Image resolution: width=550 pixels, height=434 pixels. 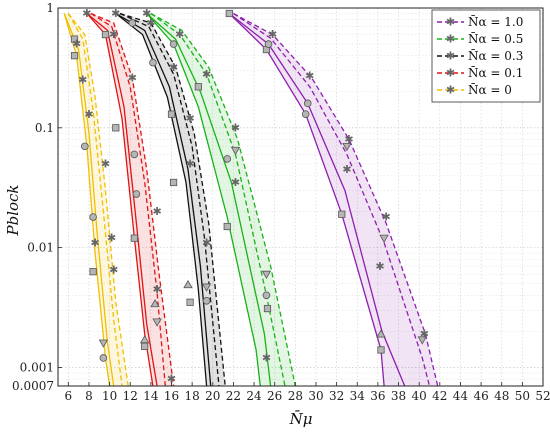 What do you see at coordinates (50, 8) in the screenshot?
I see `y-tick-label: 1` at bounding box center [50, 8].